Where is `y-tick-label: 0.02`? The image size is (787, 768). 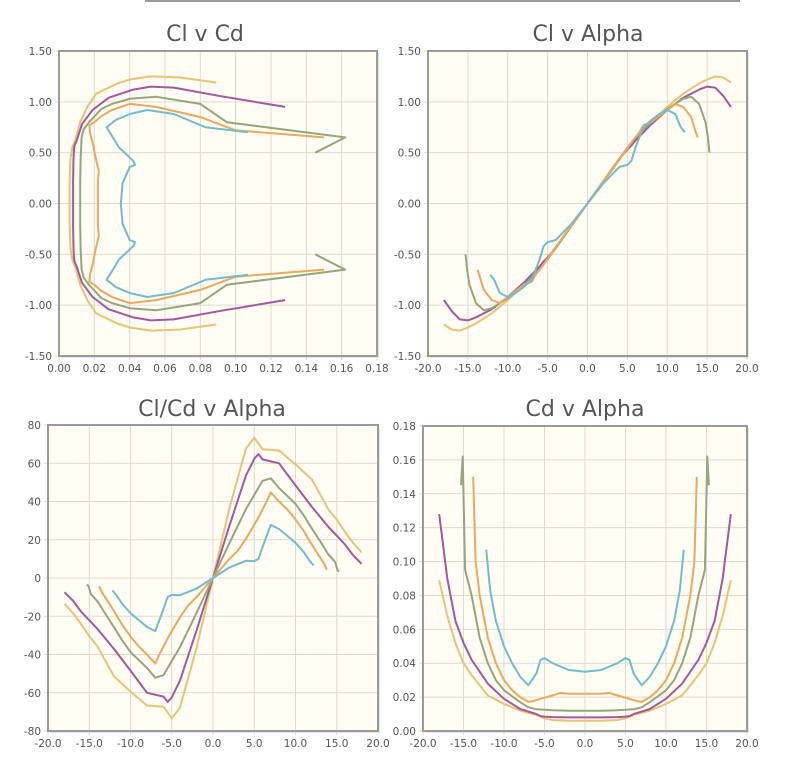 y-tick-label: 0.02 is located at coordinates (404, 698).